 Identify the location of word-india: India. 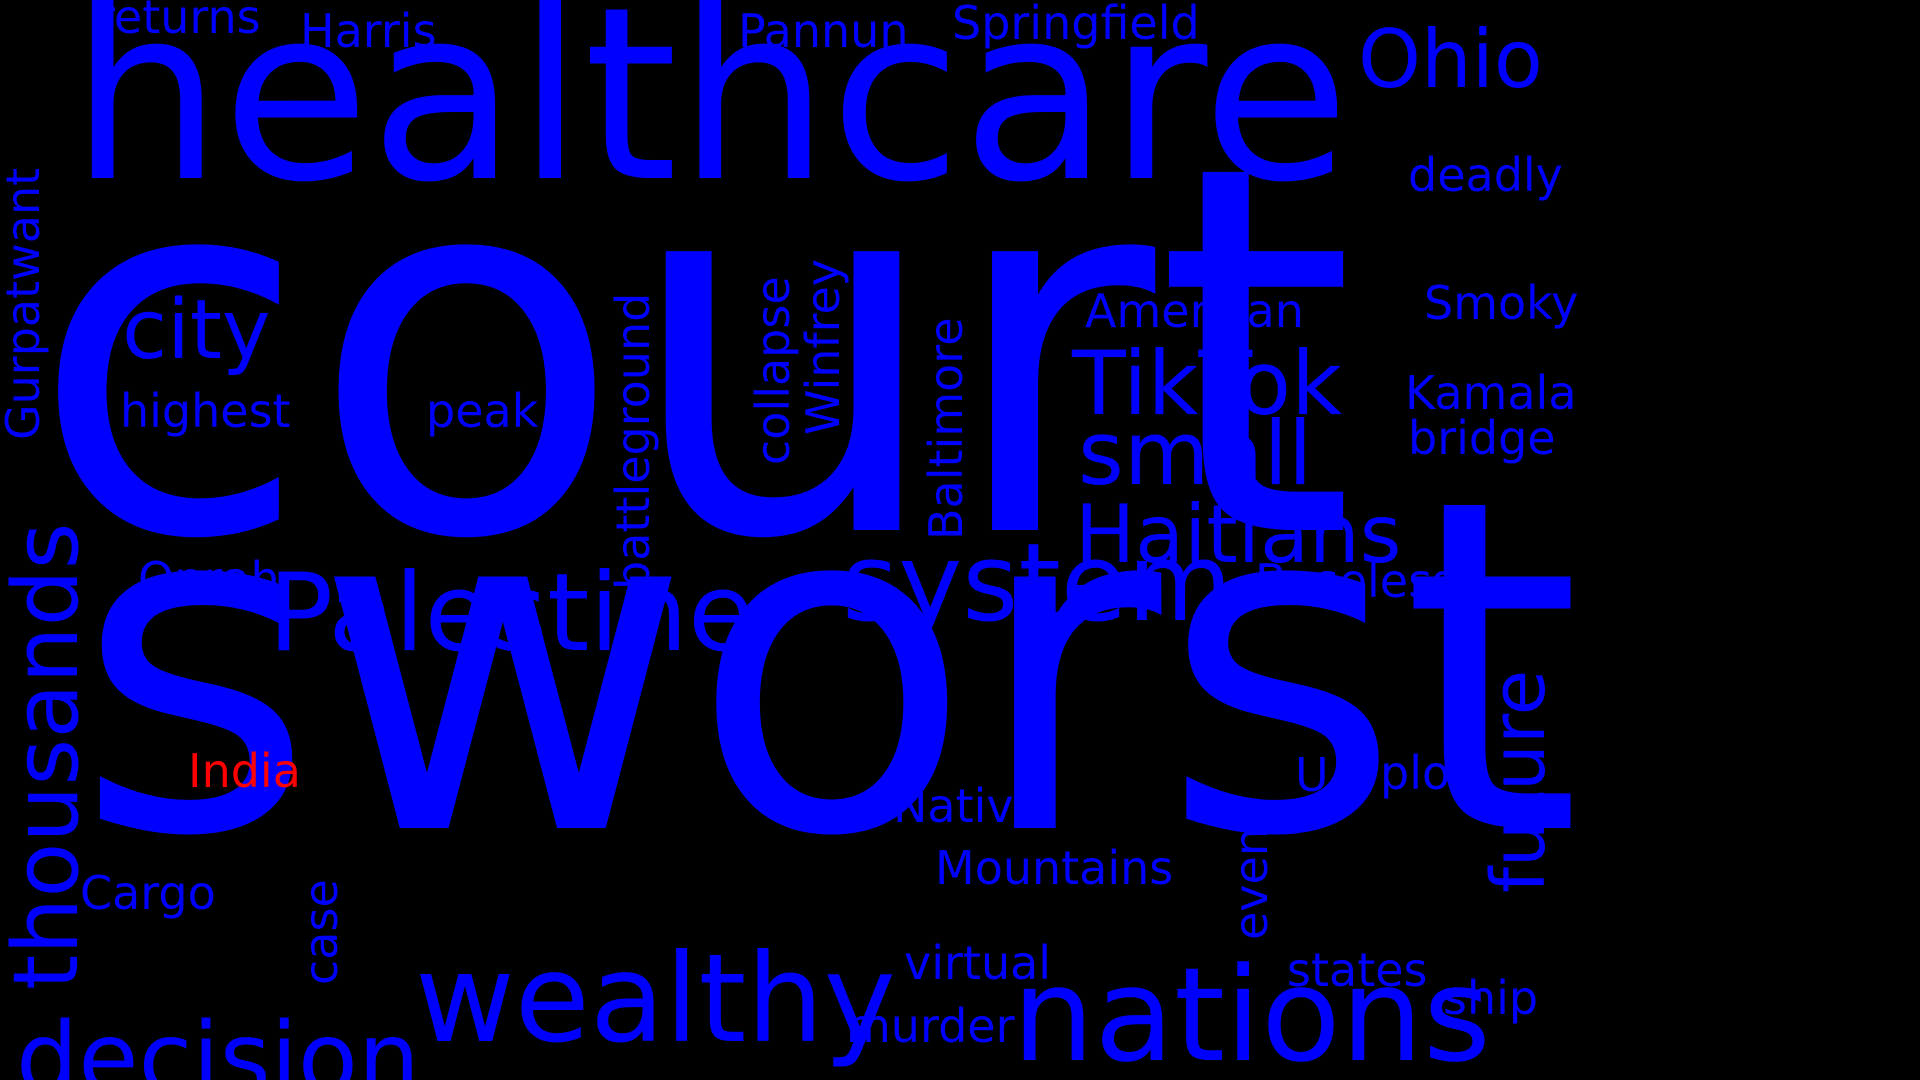
(244, 771).